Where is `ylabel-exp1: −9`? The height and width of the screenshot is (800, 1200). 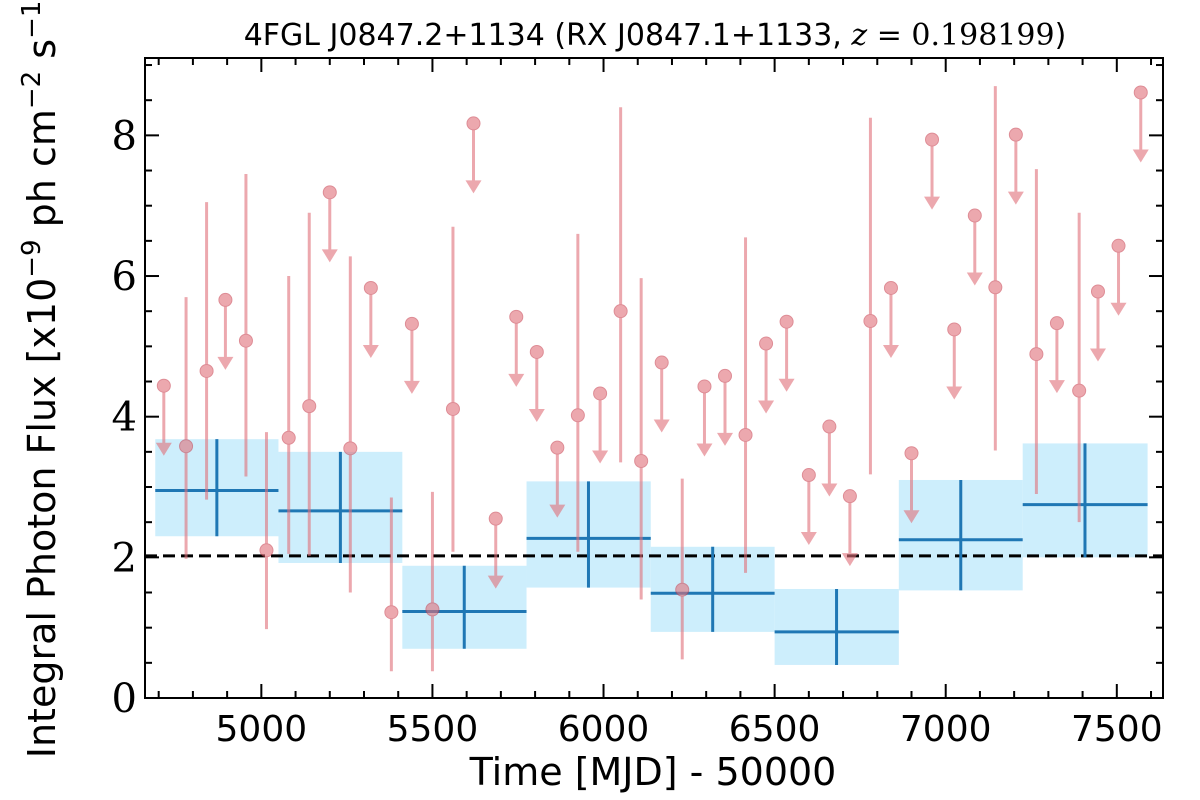
ylabel-exp1: −9 is located at coordinates (32, 258).